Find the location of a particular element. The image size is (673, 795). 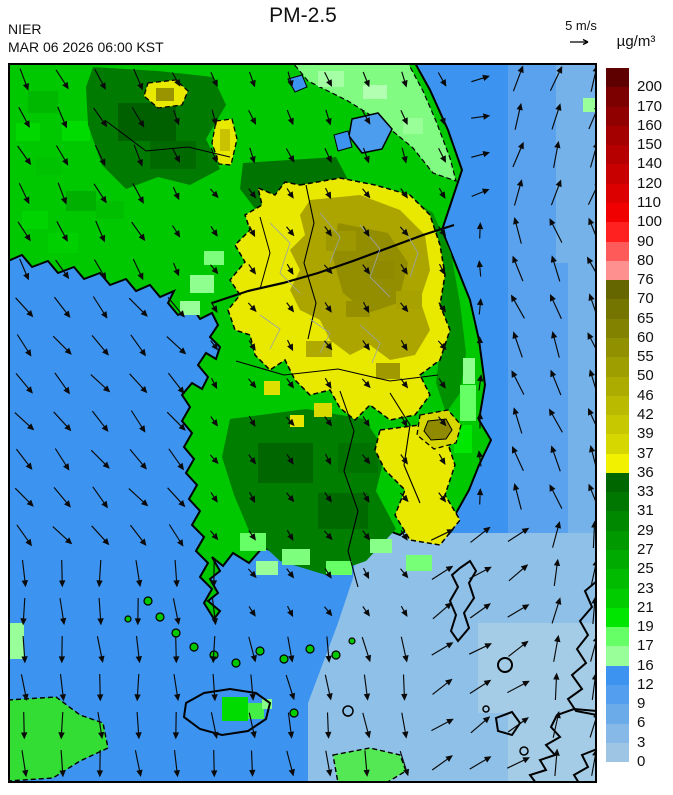

colorbar-tick-label: 0 is located at coordinates (641, 761).